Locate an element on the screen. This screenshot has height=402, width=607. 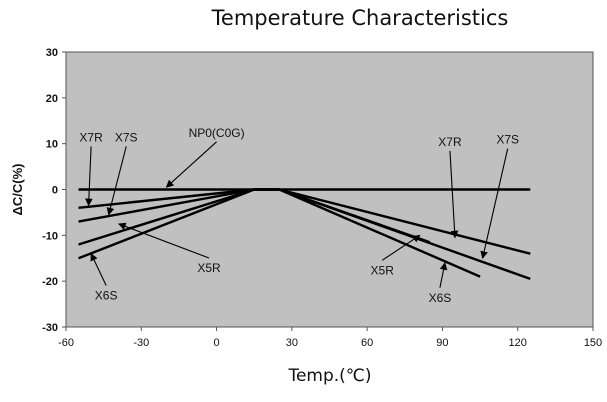
series-line-x6s is located at coordinates (279, 233).